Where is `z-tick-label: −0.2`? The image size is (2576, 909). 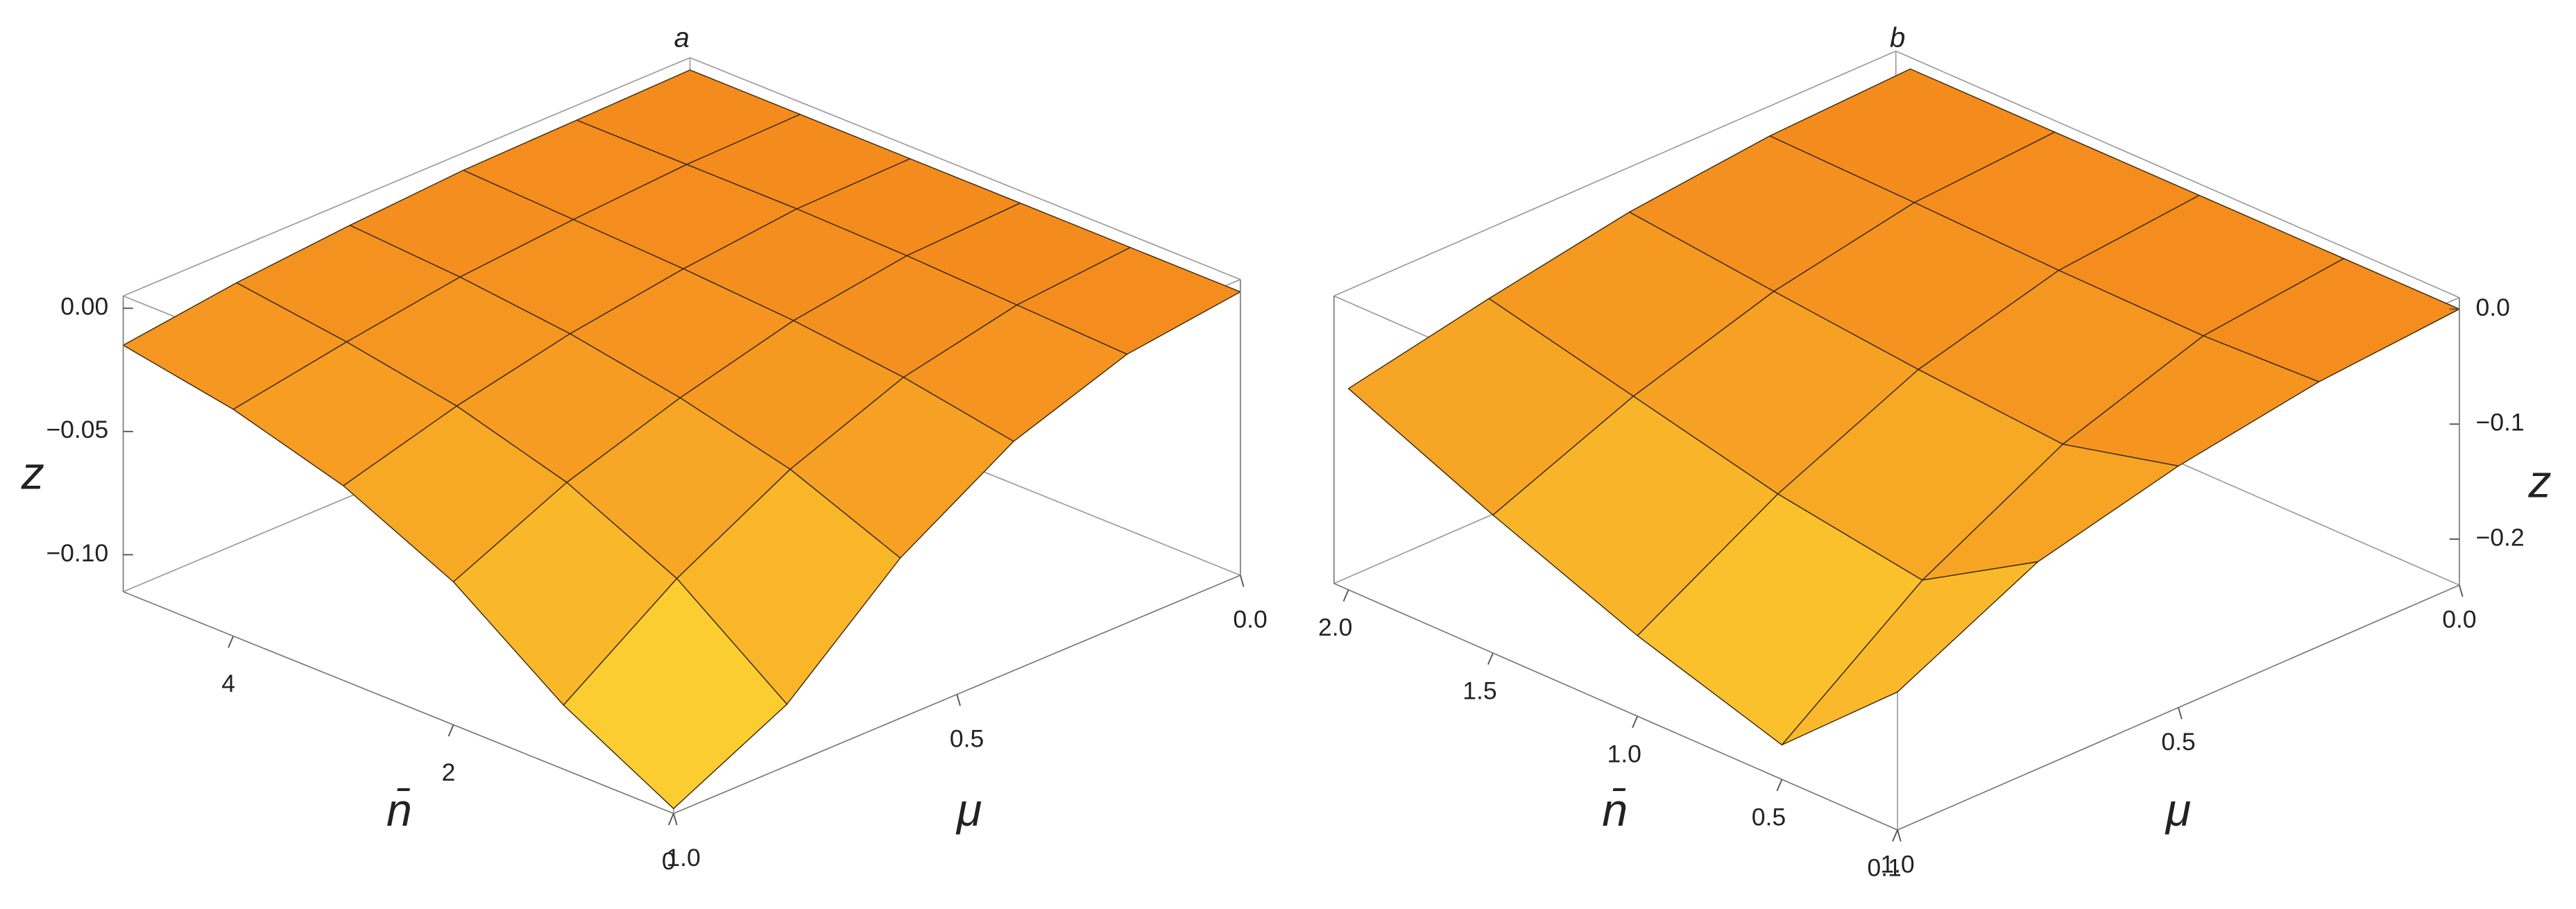
z-tick-label: −0.2 is located at coordinates (2500, 537).